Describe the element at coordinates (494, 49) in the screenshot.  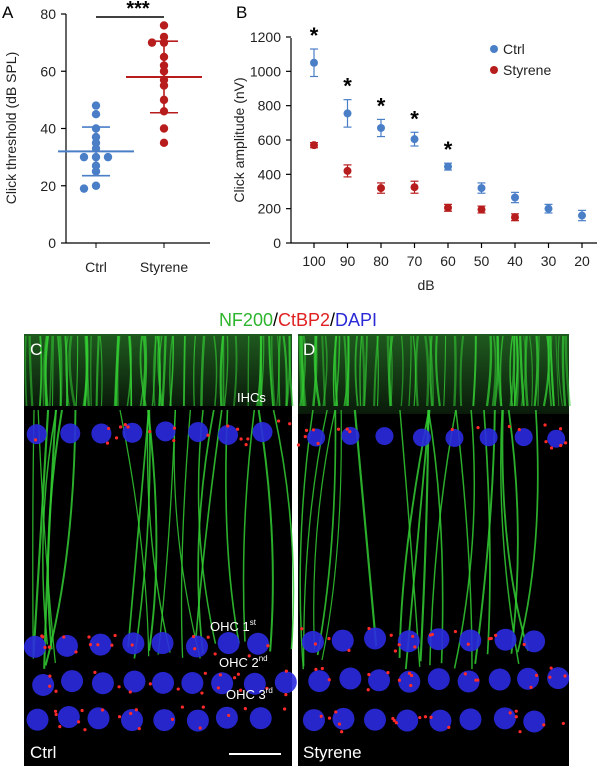
I see `legend-marker-ctrl` at that location.